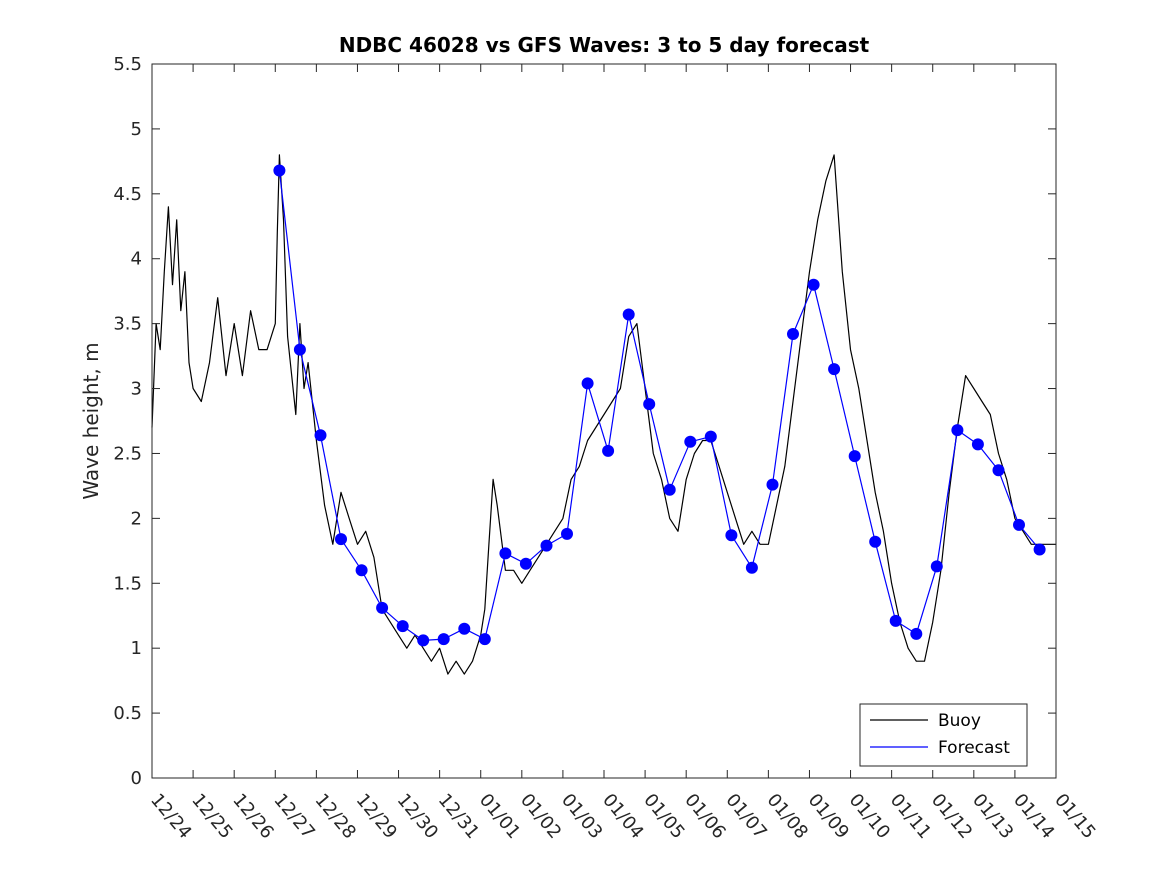  What do you see at coordinates (127, 583) in the screenshot?
I see `y-tick-label: 1.5` at bounding box center [127, 583].